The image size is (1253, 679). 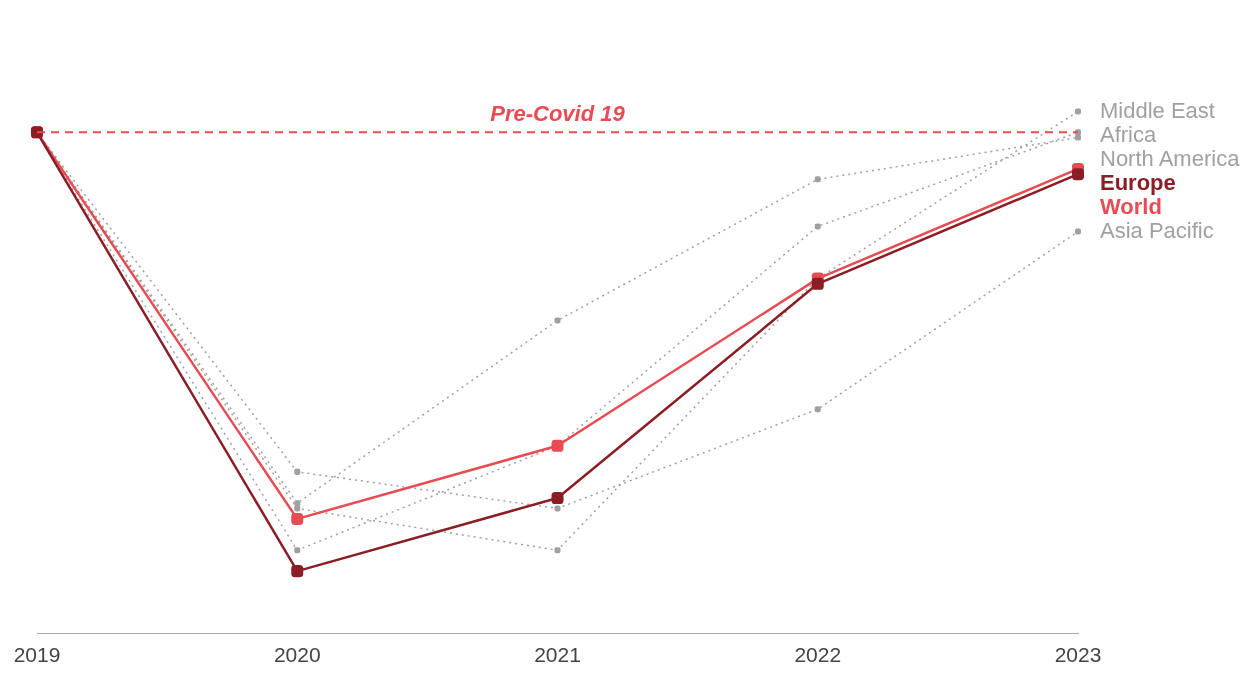 What do you see at coordinates (1157, 230) in the screenshot?
I see `series-label: Asia Pacific` at bounding box center [1157, 230].